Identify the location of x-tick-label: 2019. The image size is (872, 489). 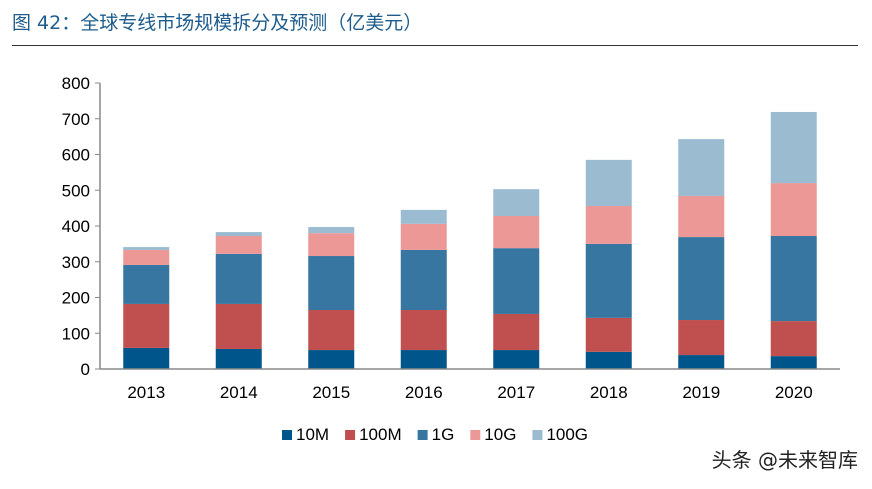
(701, 392).